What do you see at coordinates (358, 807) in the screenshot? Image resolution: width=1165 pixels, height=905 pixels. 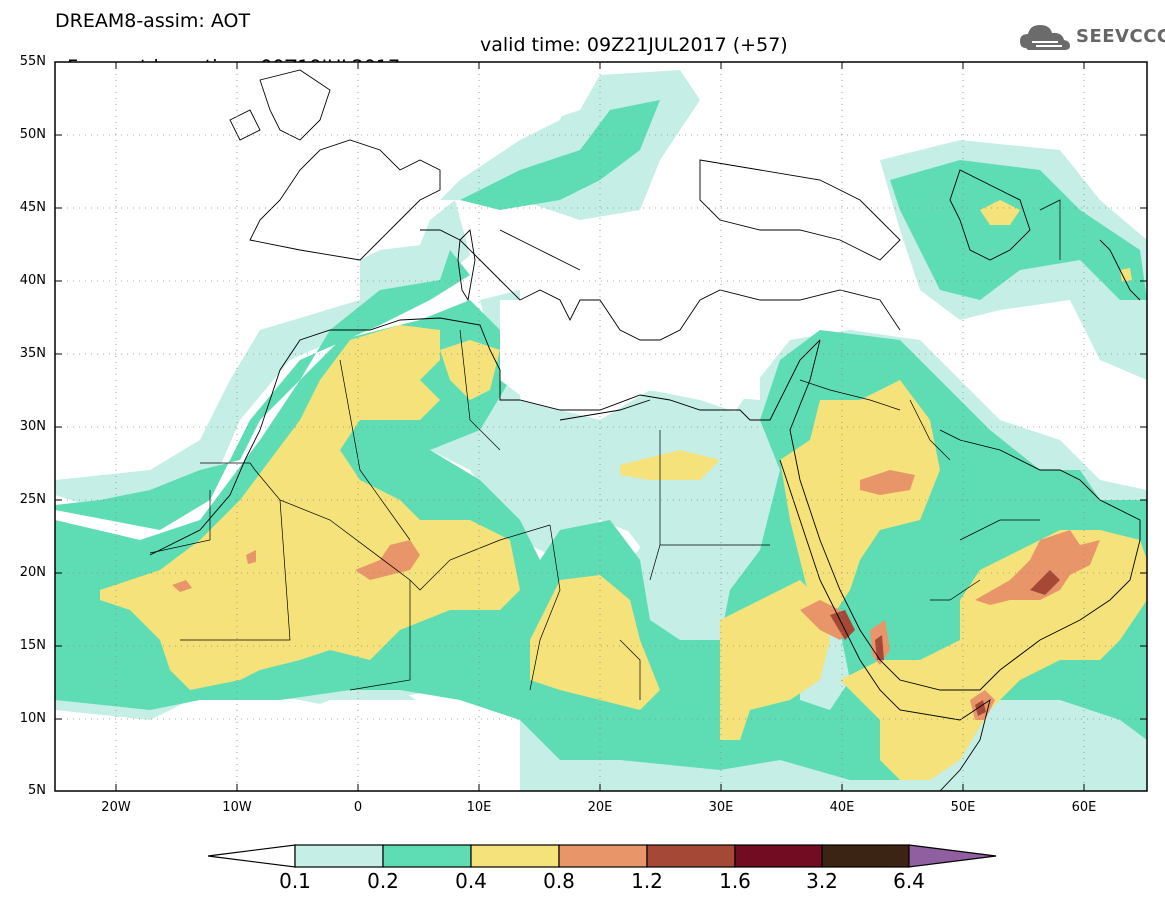 I see `lon-label-0: 0` at bounding box center [358, 807].